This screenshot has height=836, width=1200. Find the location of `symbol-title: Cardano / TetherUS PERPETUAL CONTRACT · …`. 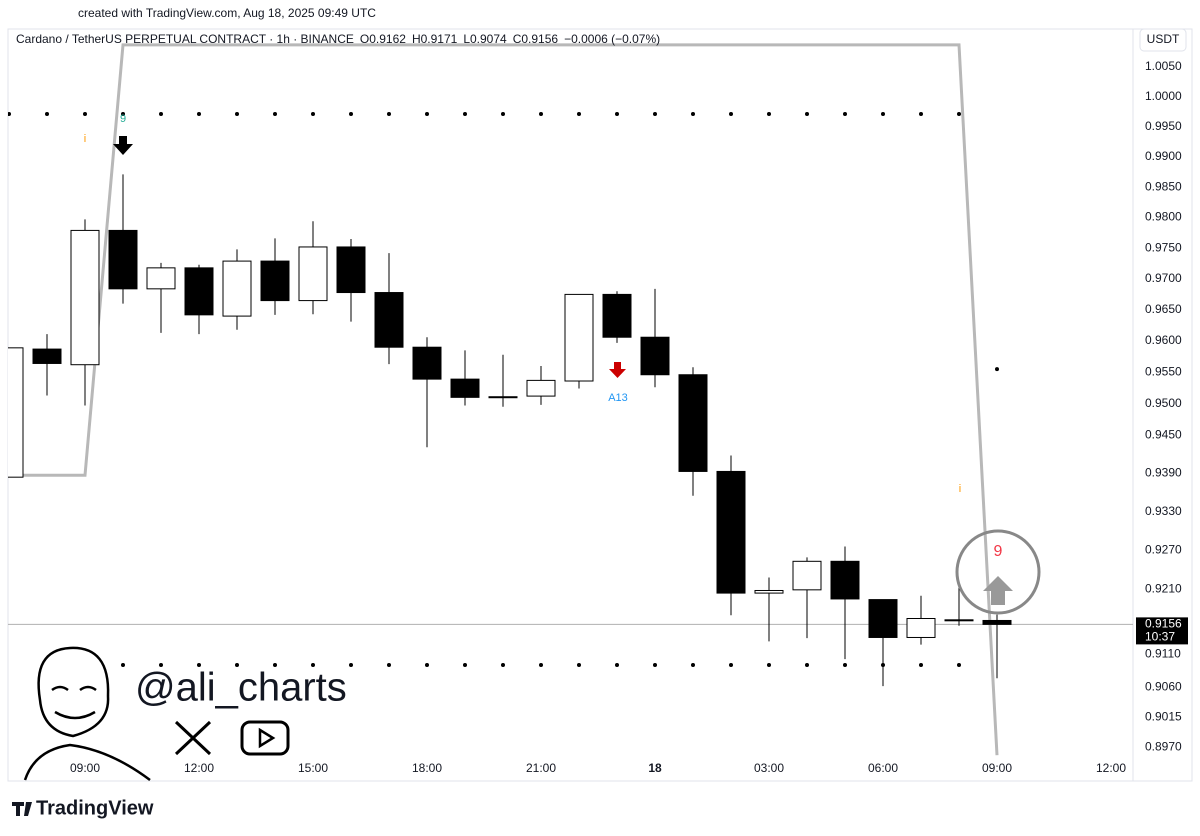

symbol-title: Cardano / TetherUS PERPETUAL CONTRACT · … is located at coordinates (185, 39).